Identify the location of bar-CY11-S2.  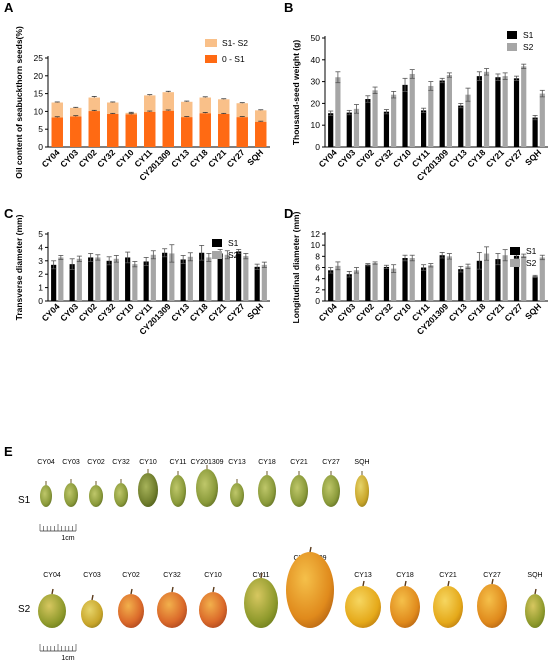
(431, 116).